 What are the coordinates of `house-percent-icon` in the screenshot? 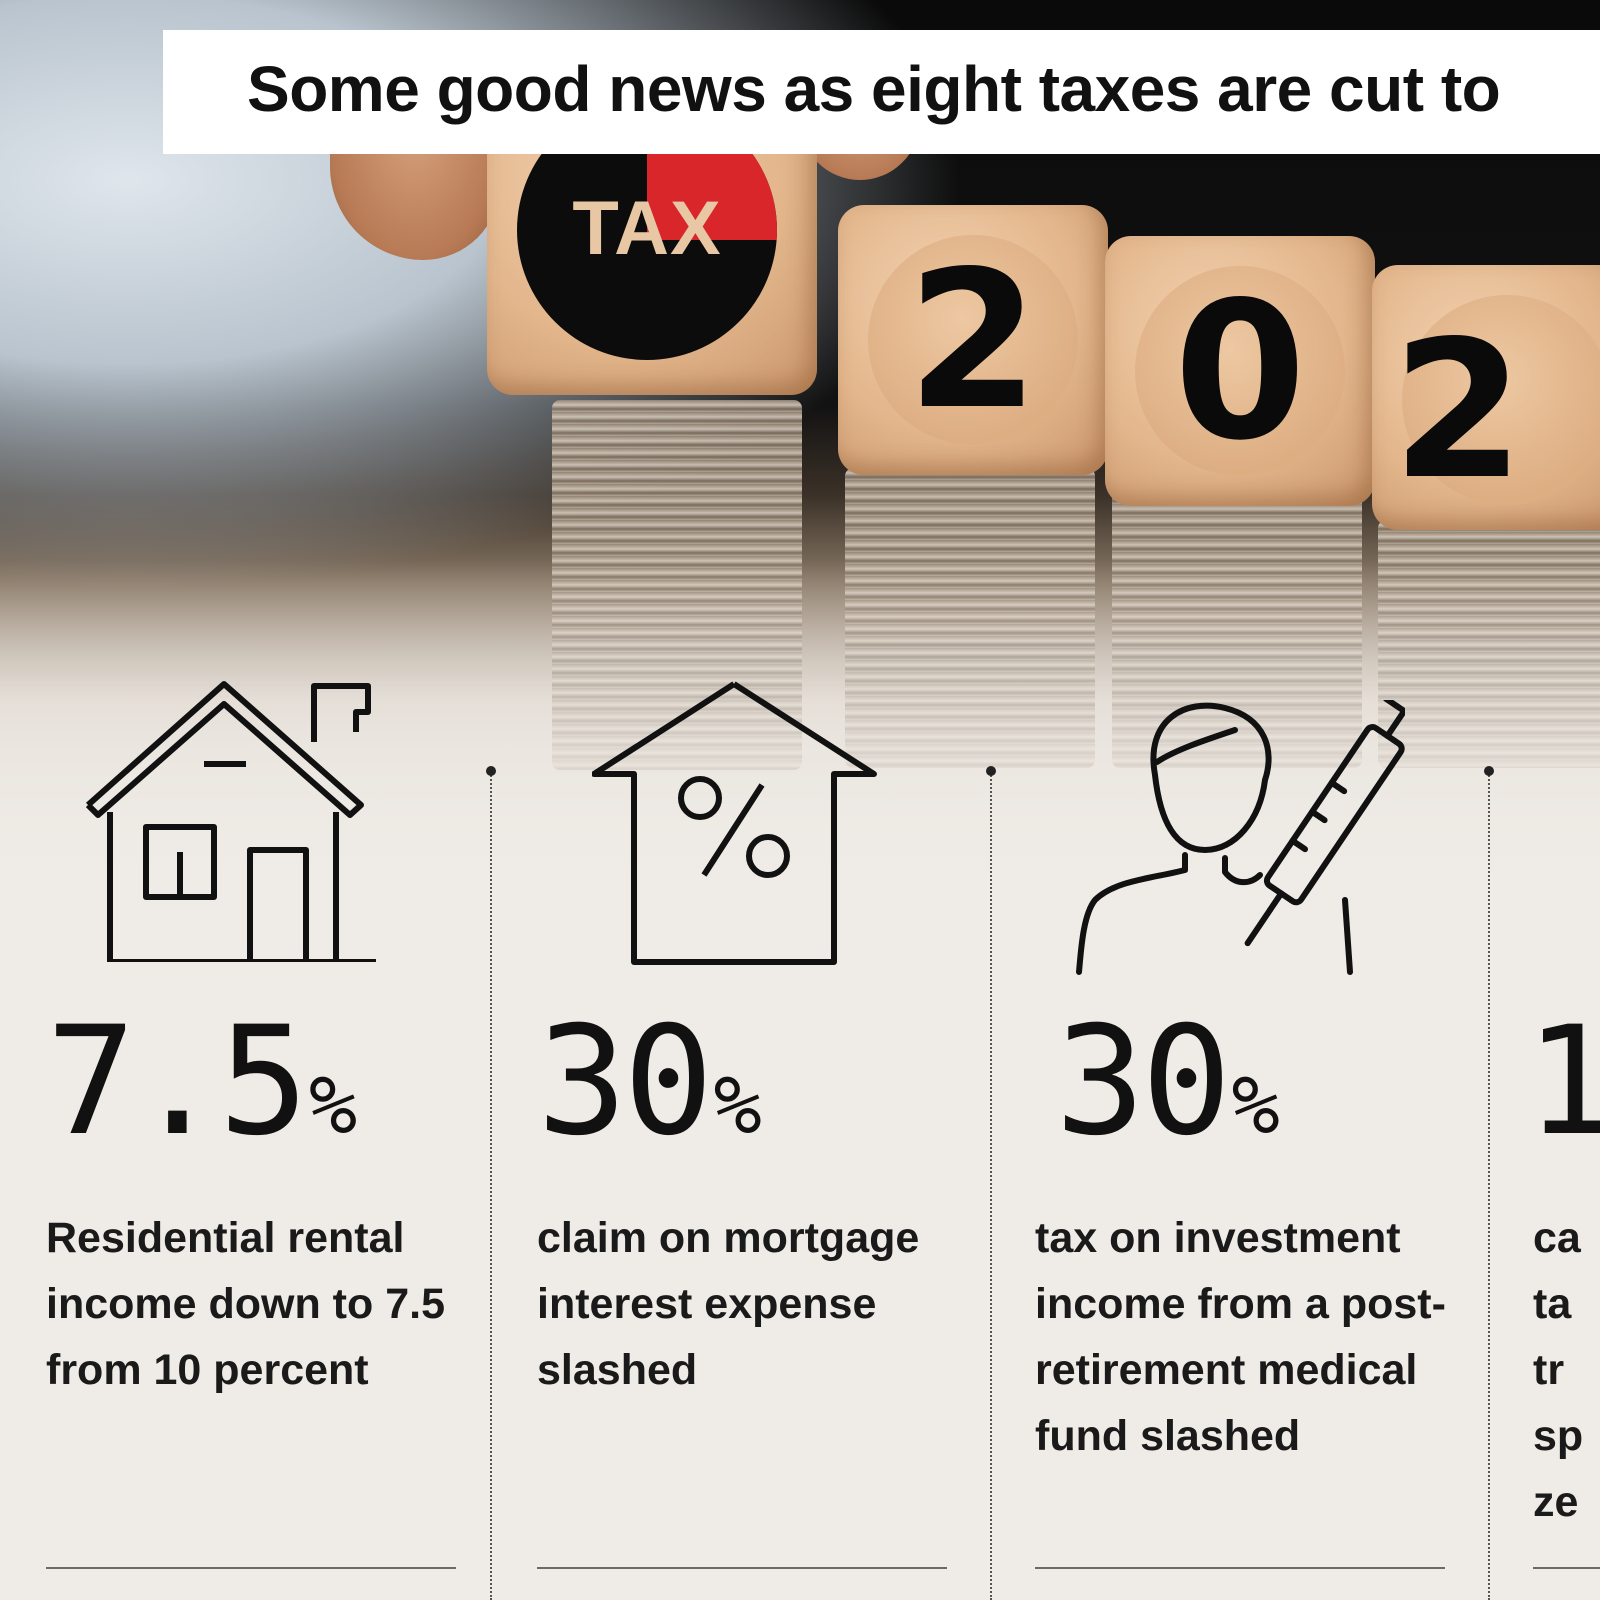 It's located at (734, 822).